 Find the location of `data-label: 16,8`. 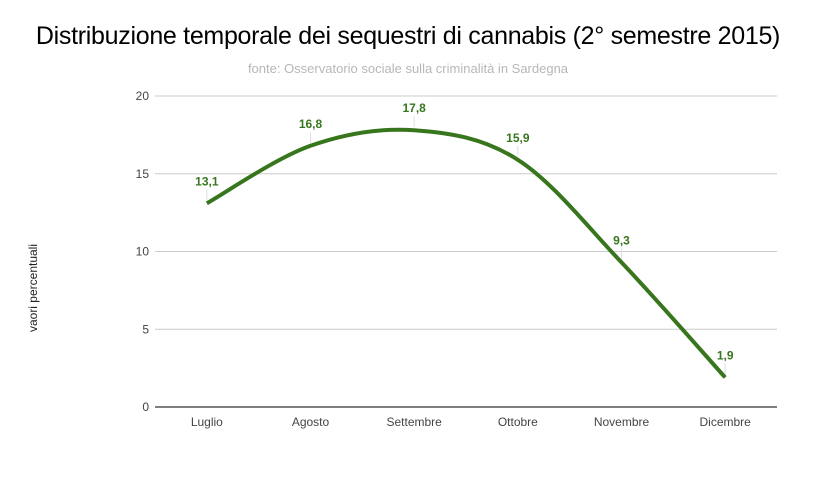

data-label: 16,8 is located at coordinates (311, 124).